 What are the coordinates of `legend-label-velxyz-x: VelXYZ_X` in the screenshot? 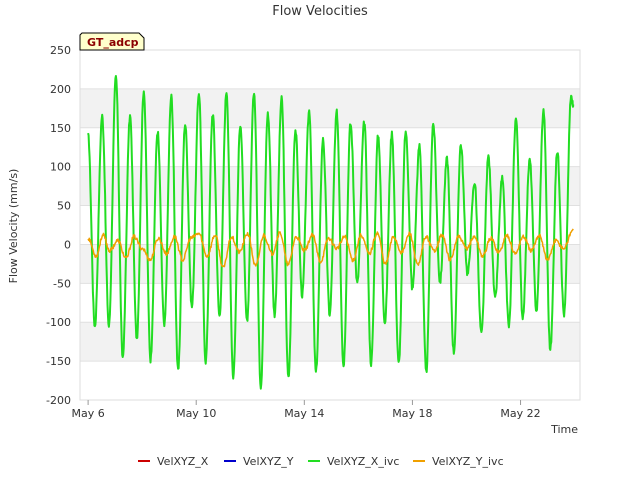 It's located at (183, 461).